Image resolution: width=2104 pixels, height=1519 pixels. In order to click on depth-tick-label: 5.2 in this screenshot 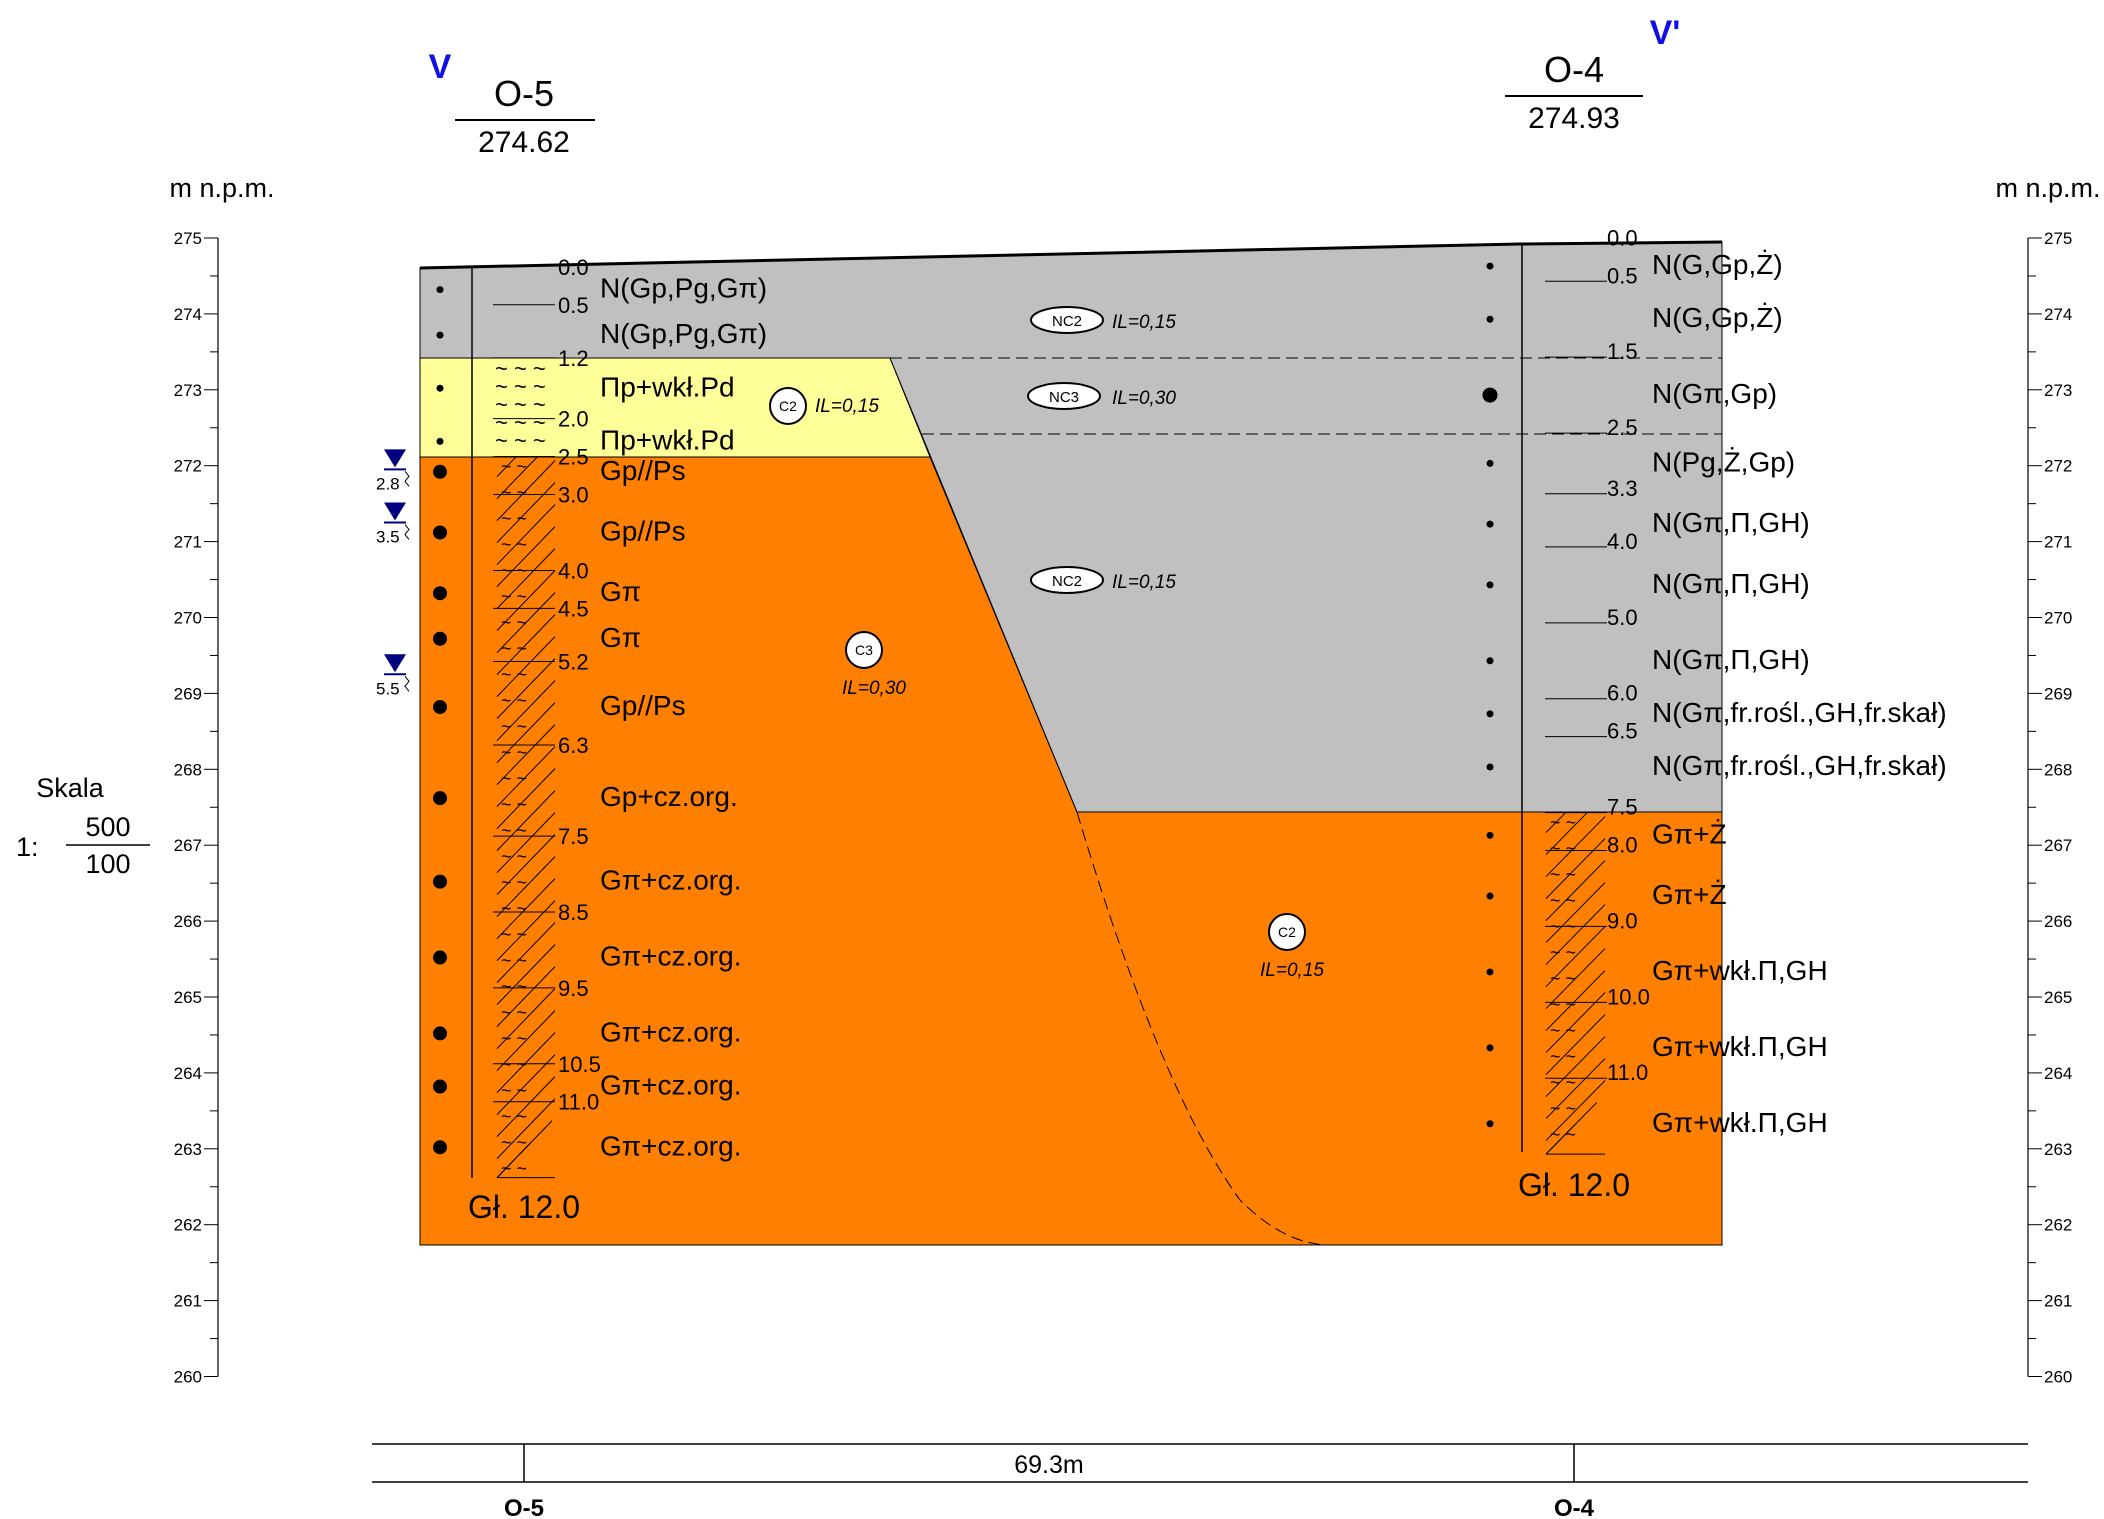, I will do `click(573, 662)`.